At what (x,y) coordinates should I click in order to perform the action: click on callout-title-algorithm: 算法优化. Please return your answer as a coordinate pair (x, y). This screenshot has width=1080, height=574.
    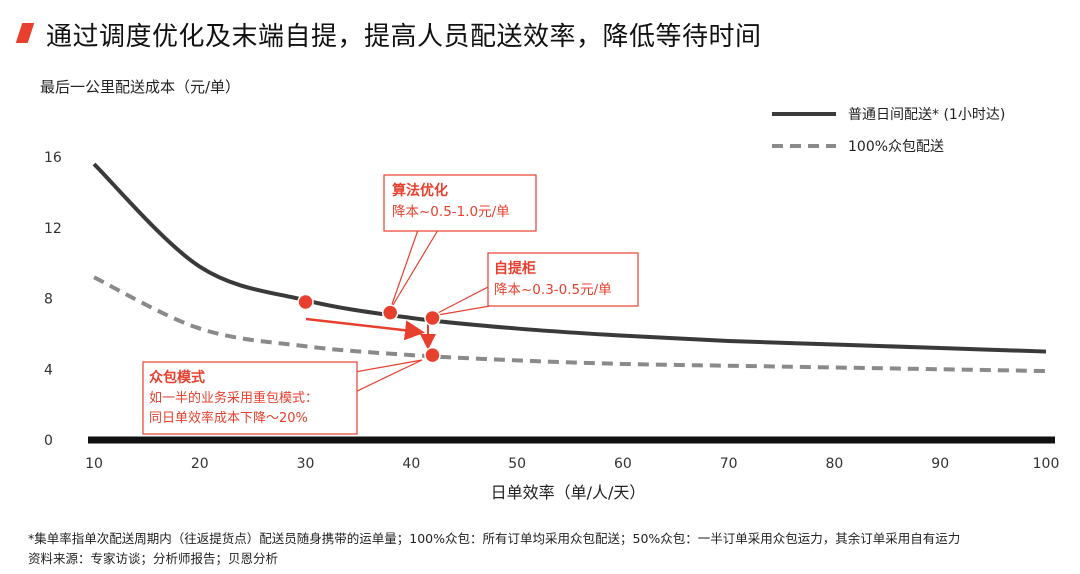
    Looking at the image, I should click on (420, 190).